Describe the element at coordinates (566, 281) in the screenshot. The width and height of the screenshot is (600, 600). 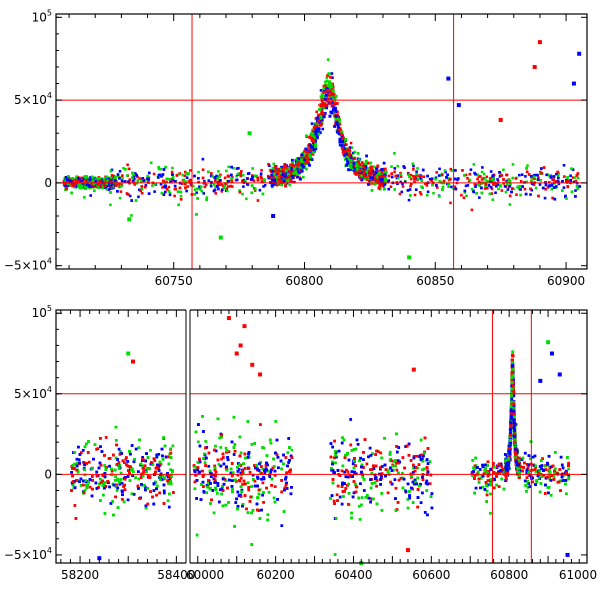
I see `x-tick-label: 60900` at that location.